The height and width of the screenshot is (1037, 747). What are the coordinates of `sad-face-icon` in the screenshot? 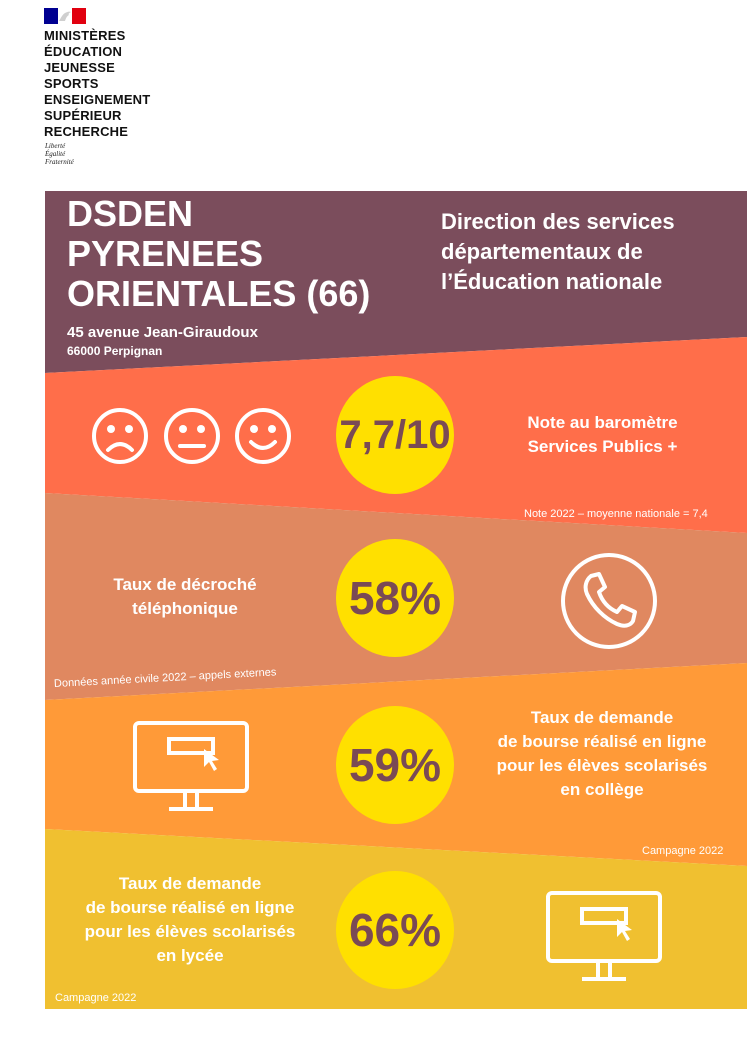 It's located at (120, 436).